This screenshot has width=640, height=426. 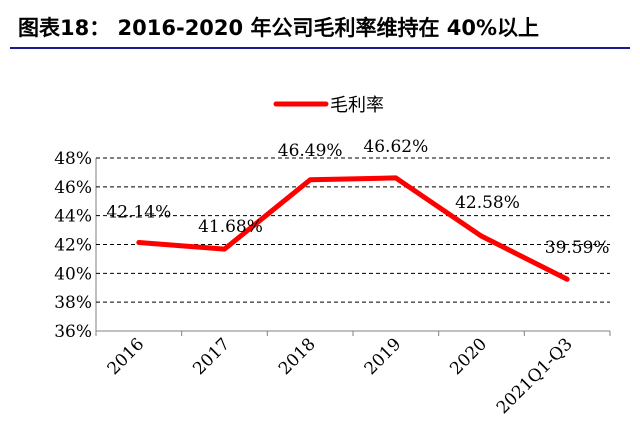 What do you see at coordinates (310, 151) in the screenshot?
I see `data-label: 46.49%` at bounding box center [310, 151].